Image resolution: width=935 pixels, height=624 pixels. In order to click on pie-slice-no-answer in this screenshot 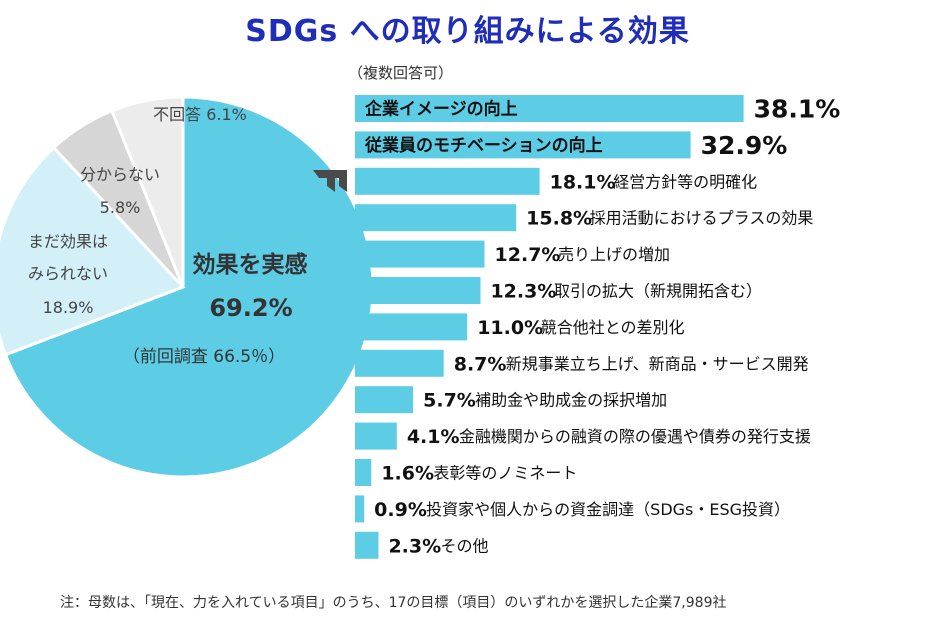, I will do `click(147, 191)`.